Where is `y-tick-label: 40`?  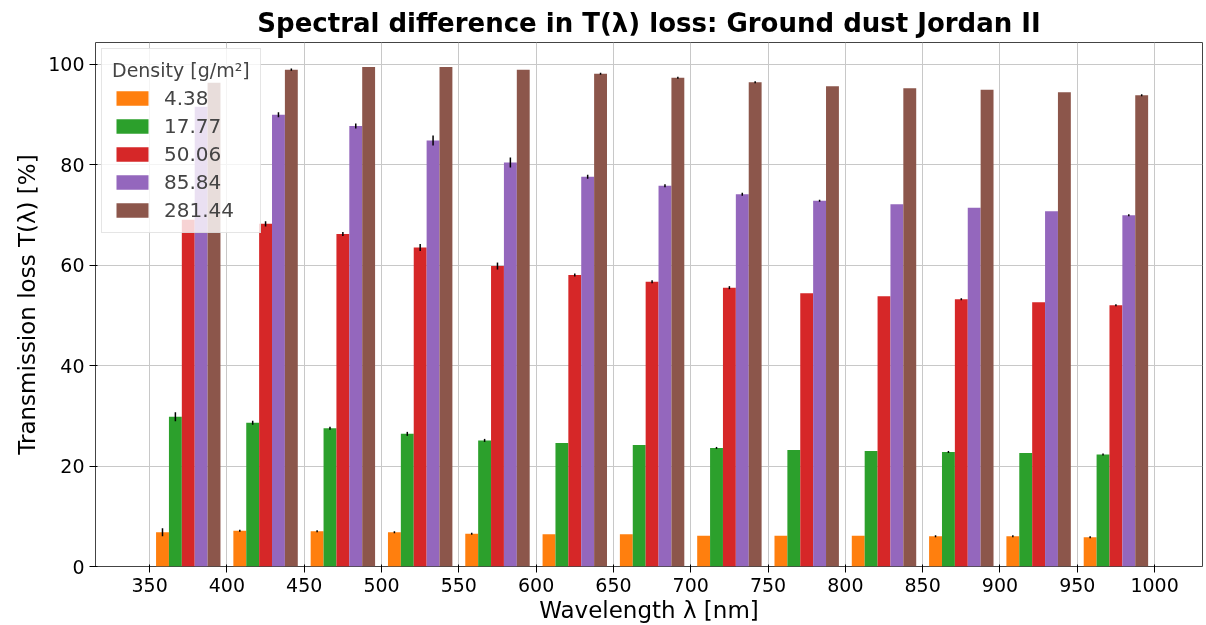 y-tick-label: 40 is located at coordinates (72, 365).